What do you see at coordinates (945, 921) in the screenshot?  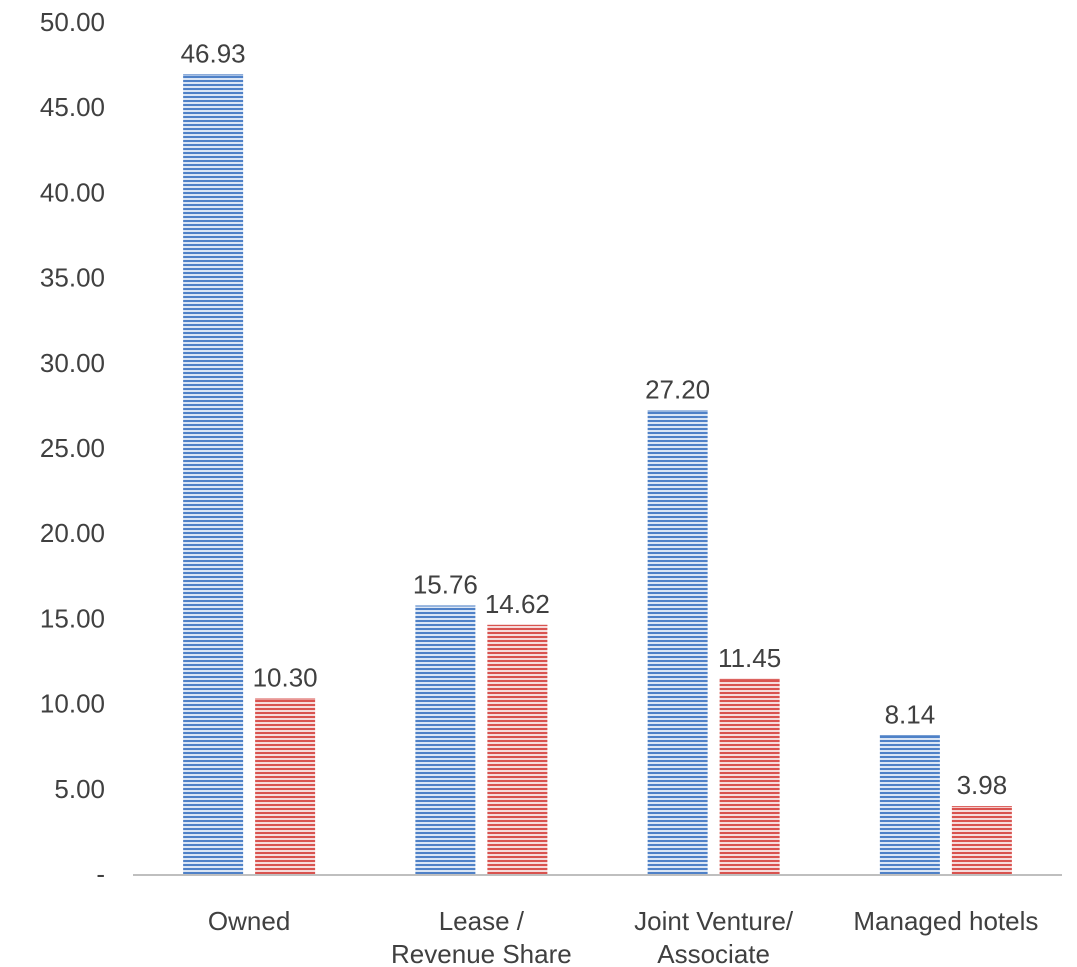 I see `x-category-label: Managed hotels` at bounding box center [945, 921].